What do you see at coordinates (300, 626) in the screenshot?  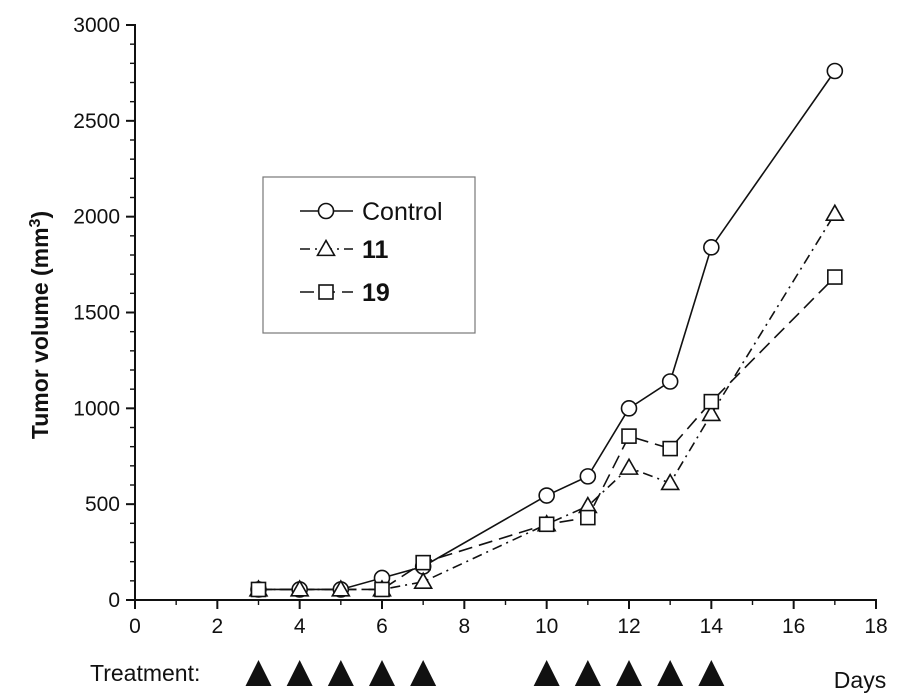 I see `x-tick-label: 4` at bounding box center [300, 626].